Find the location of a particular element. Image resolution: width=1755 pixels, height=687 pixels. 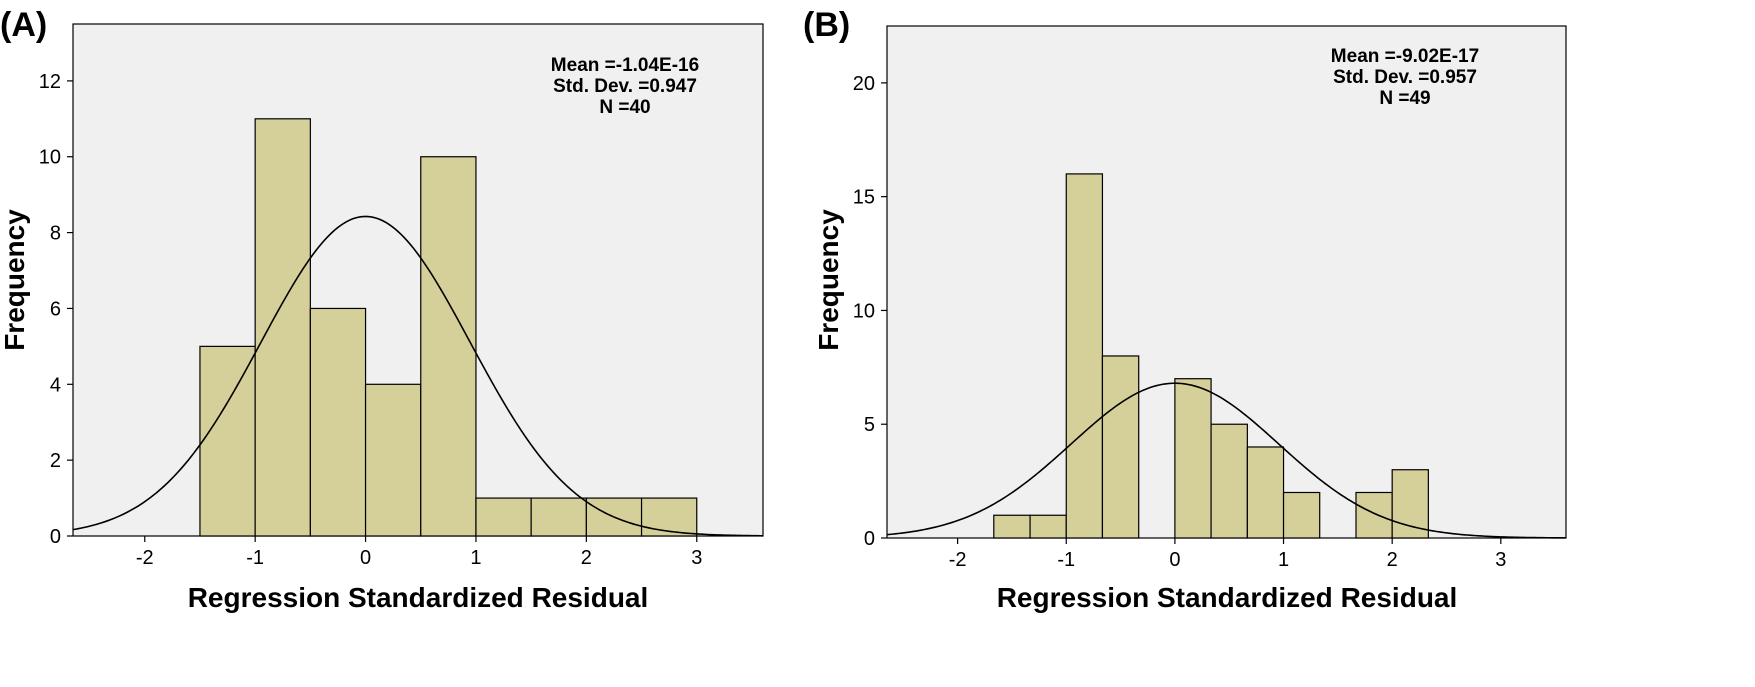

stats-box-b: Mean =-9.02E-17 Std. Dev. =0.957 N =49 is located at coordinates (1405, 77).